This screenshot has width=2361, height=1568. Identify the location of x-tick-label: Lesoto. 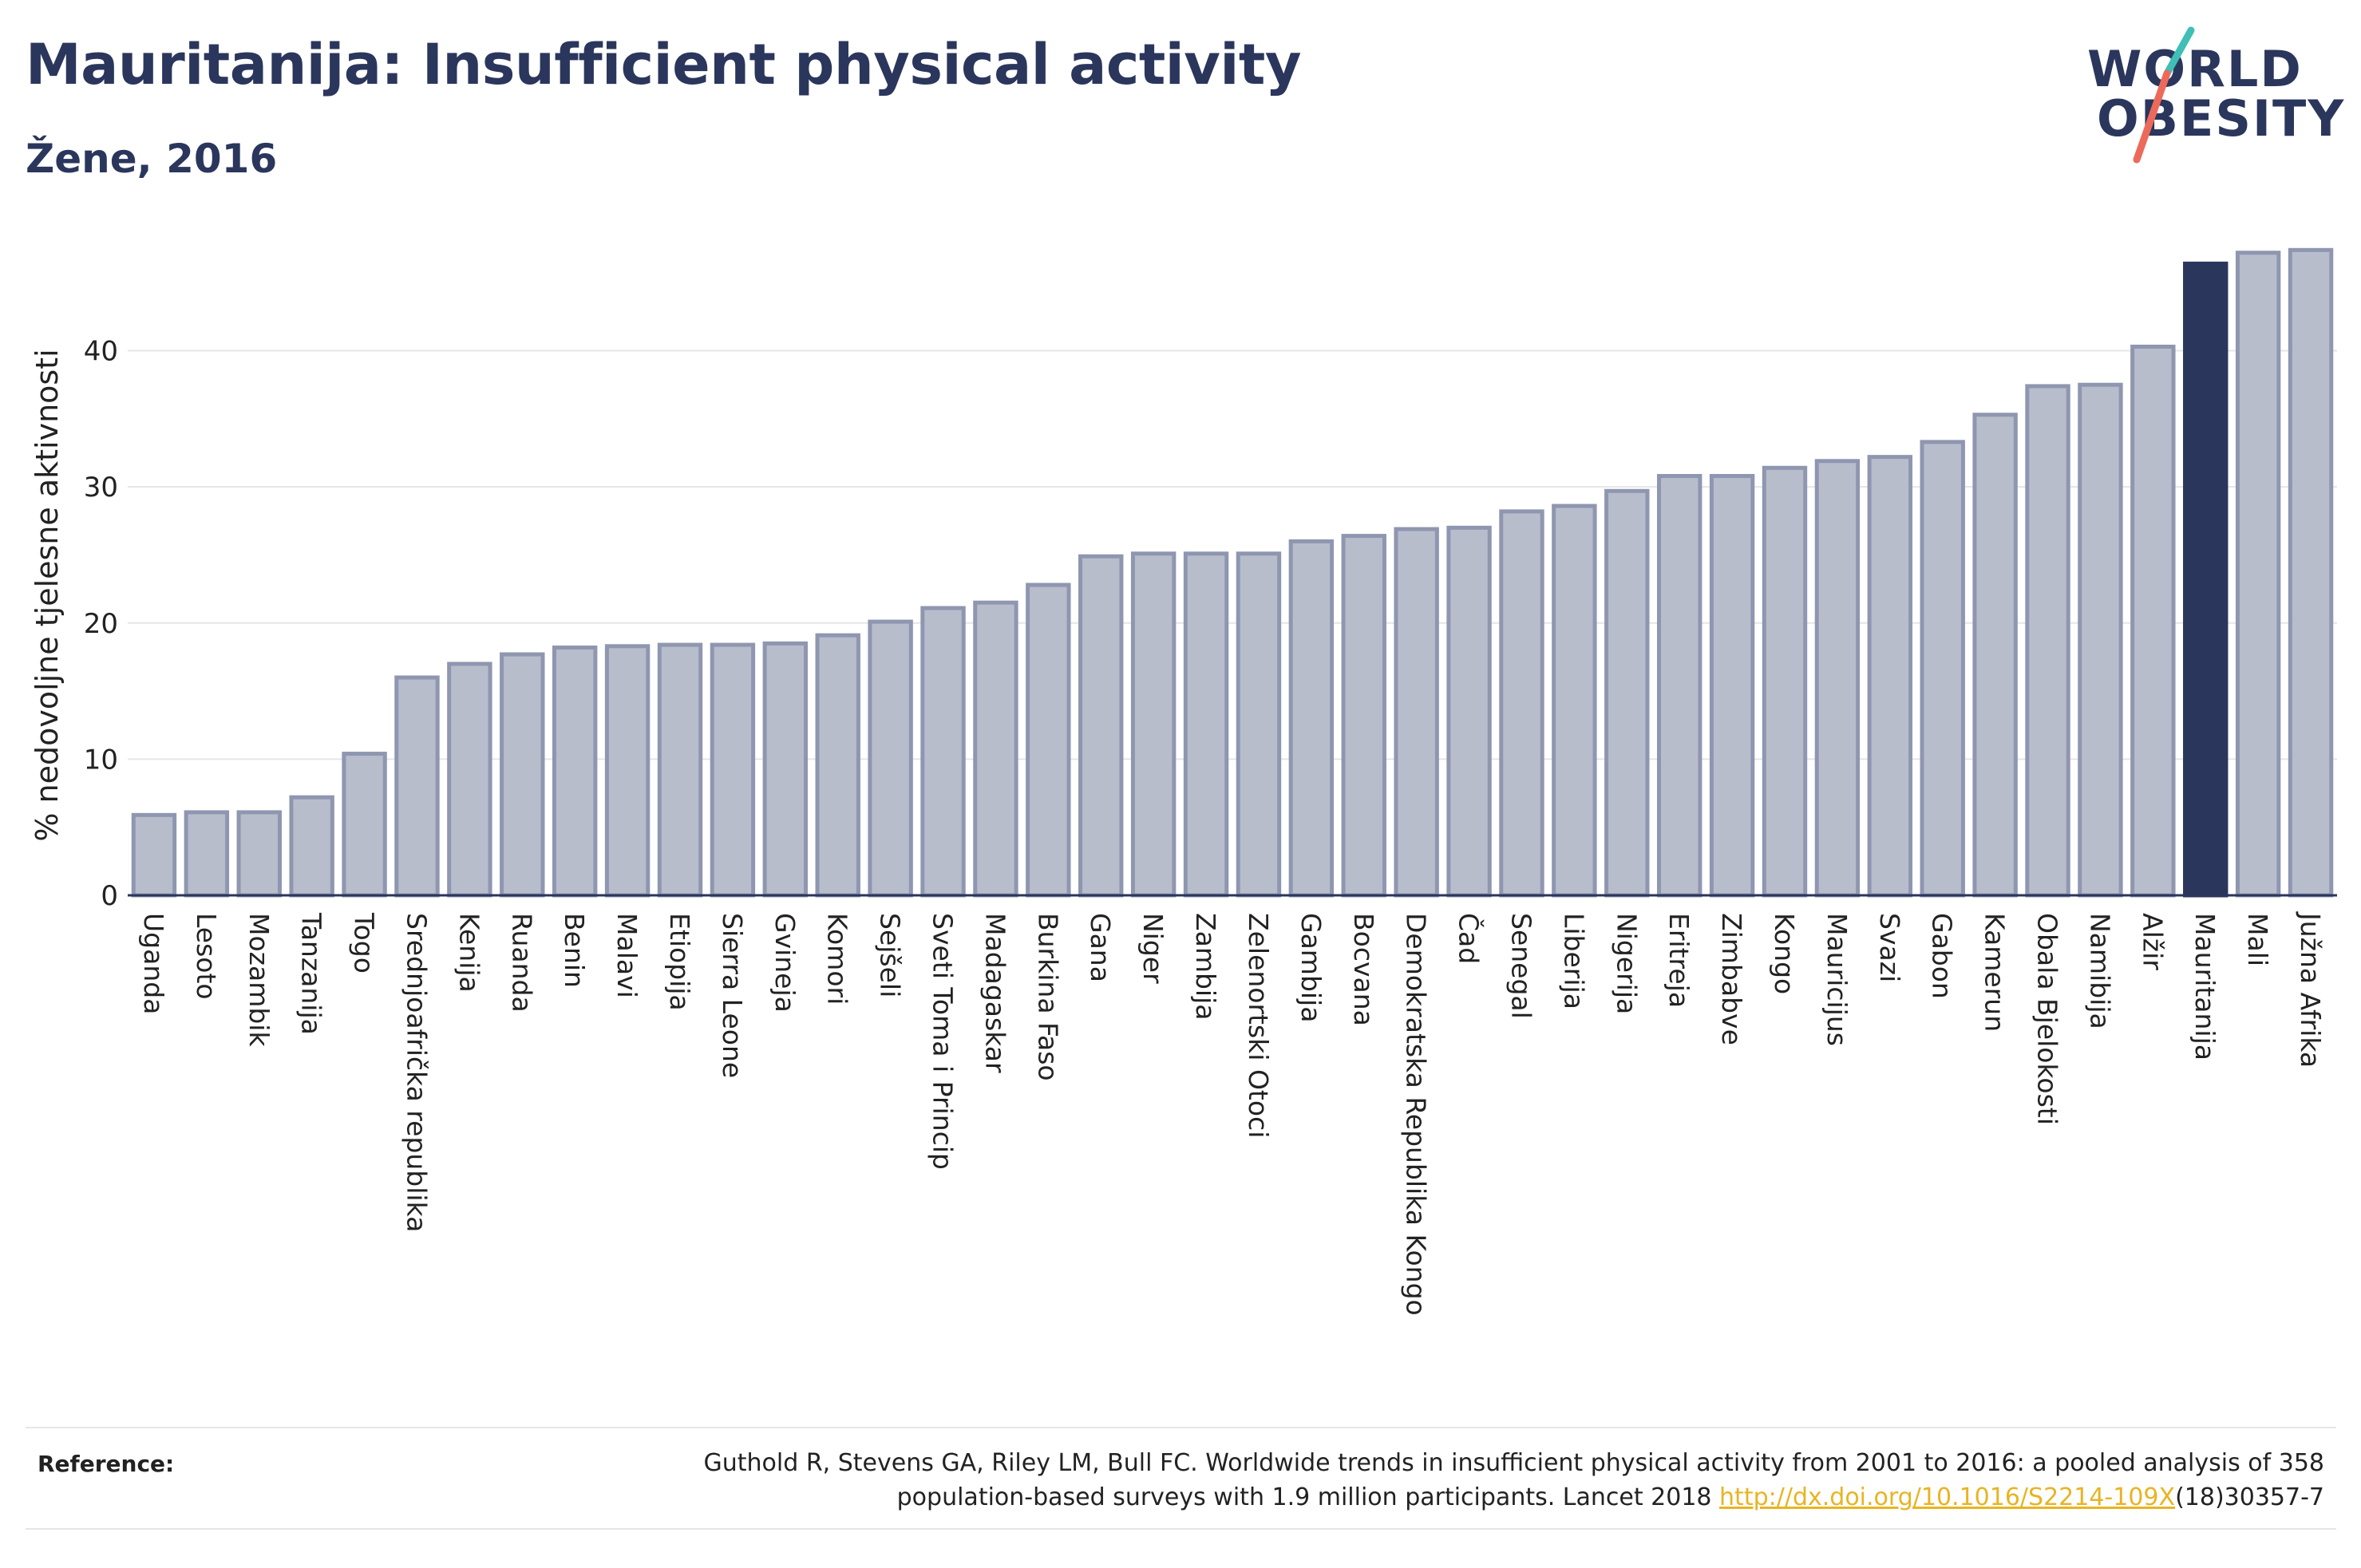
(206, 956).